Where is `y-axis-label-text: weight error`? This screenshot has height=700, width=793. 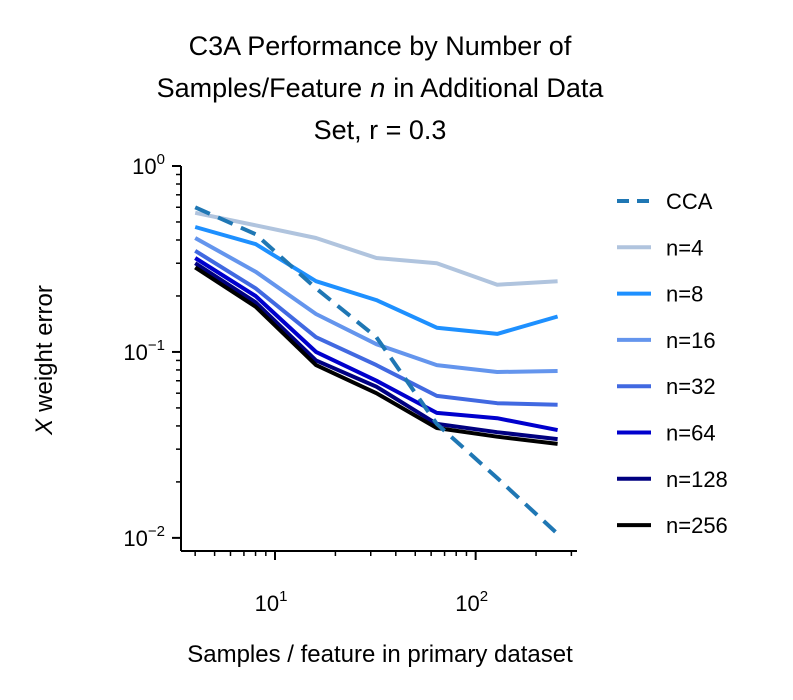 y-axis-label-text: weight error is located at coordinates (44, 349).